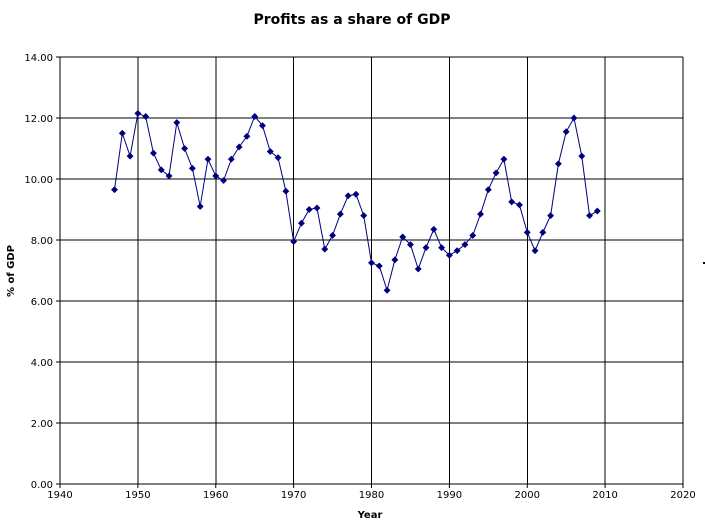 The height and width of the screenshot is (526, 705). What do you see at coordinates (38, 119) in the screenshot?
I see `y-tick-label: 12.00` at bounding box center [38, 119].